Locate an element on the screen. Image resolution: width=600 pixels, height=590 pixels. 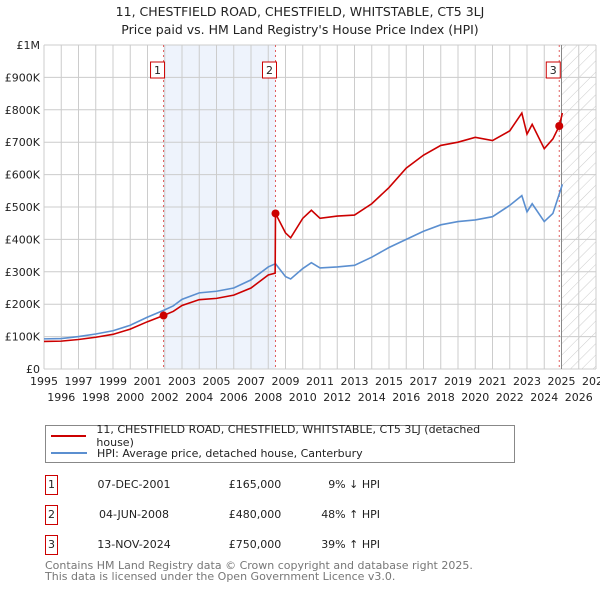
sale-label: 1 is located at coordinates (157, 70).